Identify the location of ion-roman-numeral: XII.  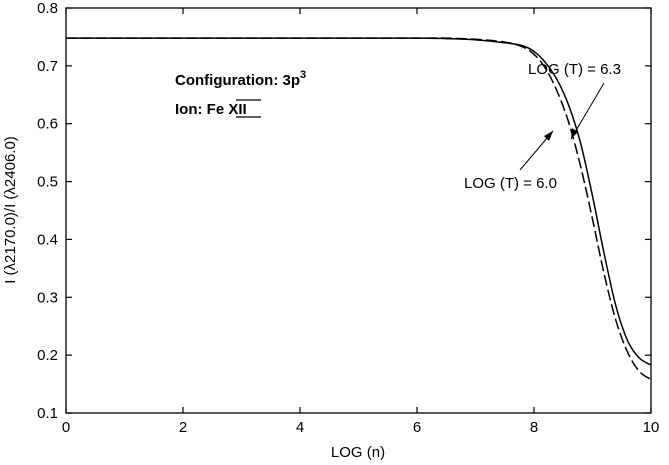
(237, 109).